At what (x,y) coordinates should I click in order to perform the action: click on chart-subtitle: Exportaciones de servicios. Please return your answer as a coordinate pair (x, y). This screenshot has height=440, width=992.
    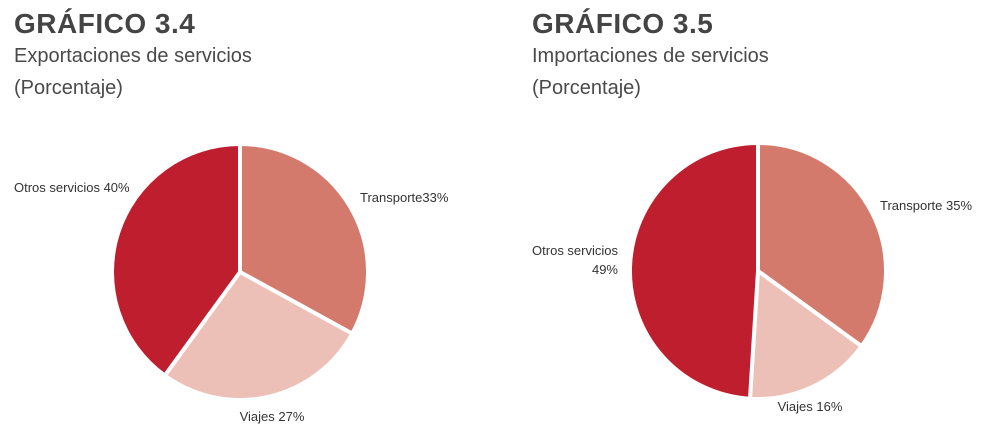
    Looking at the image, I should click on (133, 56).